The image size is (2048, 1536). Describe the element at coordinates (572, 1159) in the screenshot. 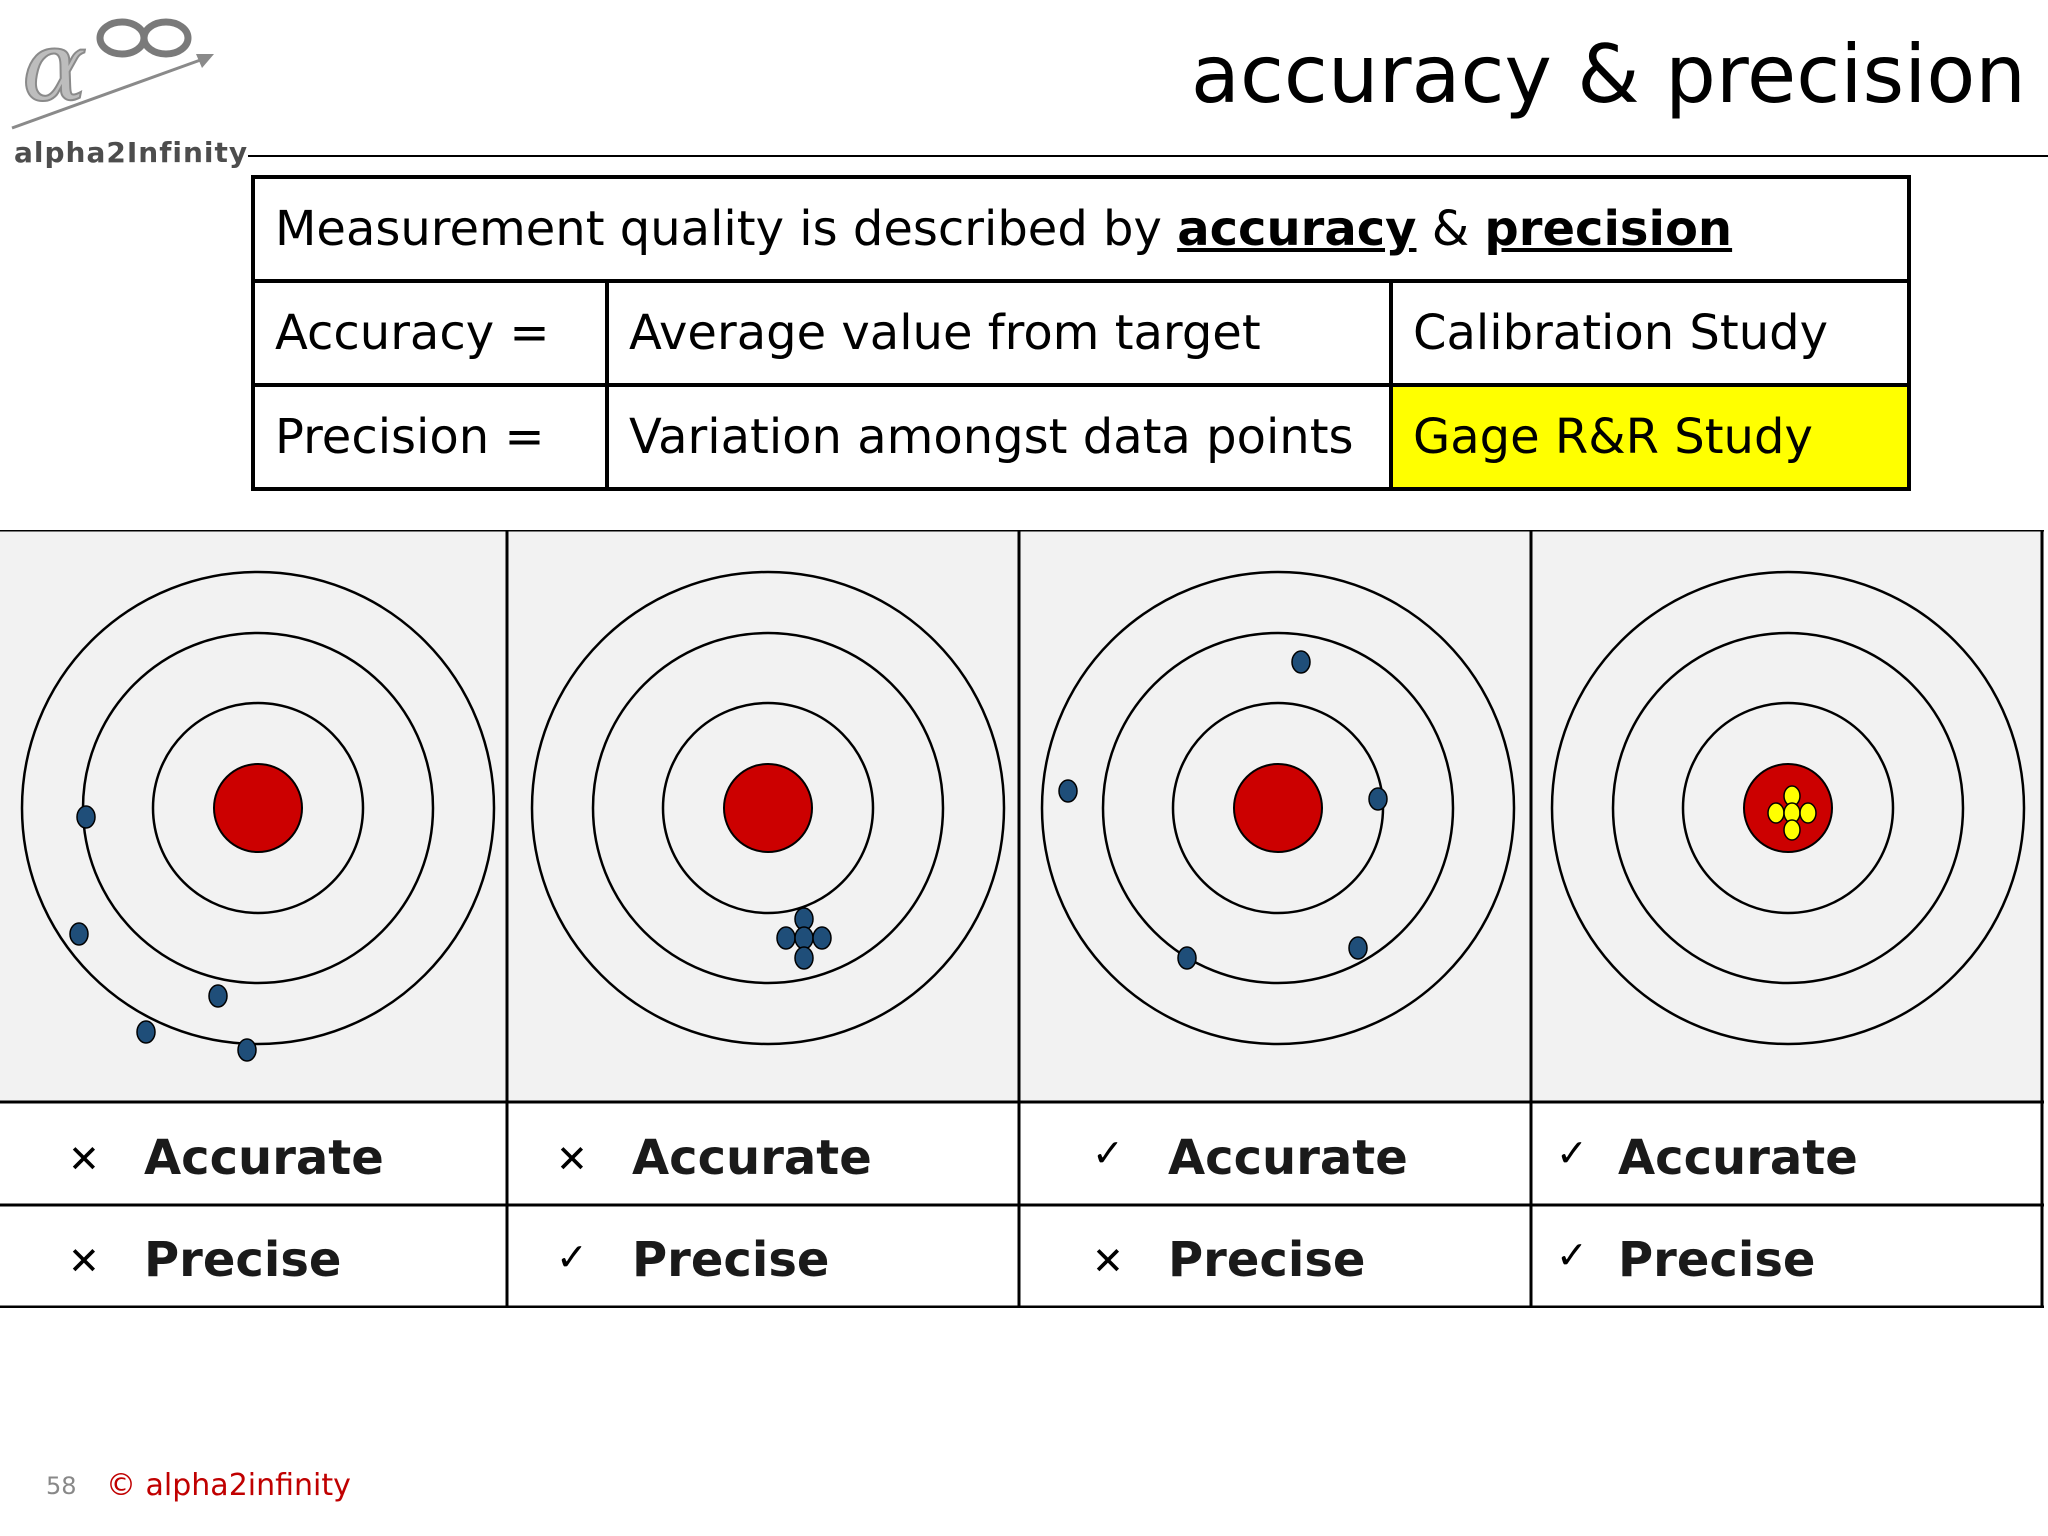

I see `accurate-mark-2: ✕` at that location.